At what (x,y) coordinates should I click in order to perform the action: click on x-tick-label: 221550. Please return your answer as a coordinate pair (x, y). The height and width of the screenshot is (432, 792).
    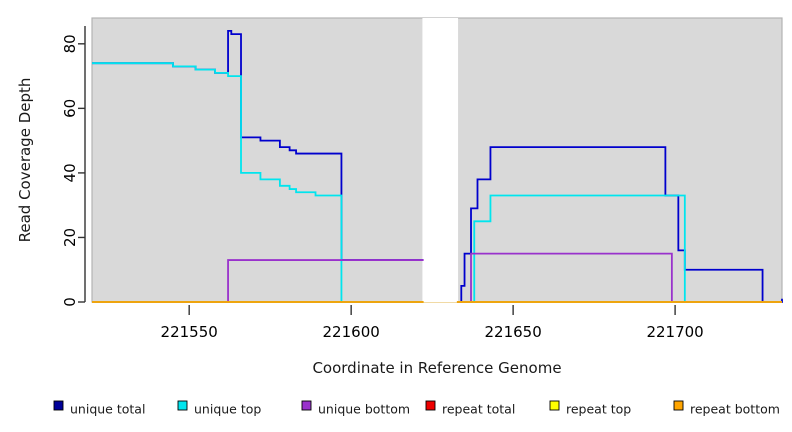
    Looking at the image, I should click on (189, 332).